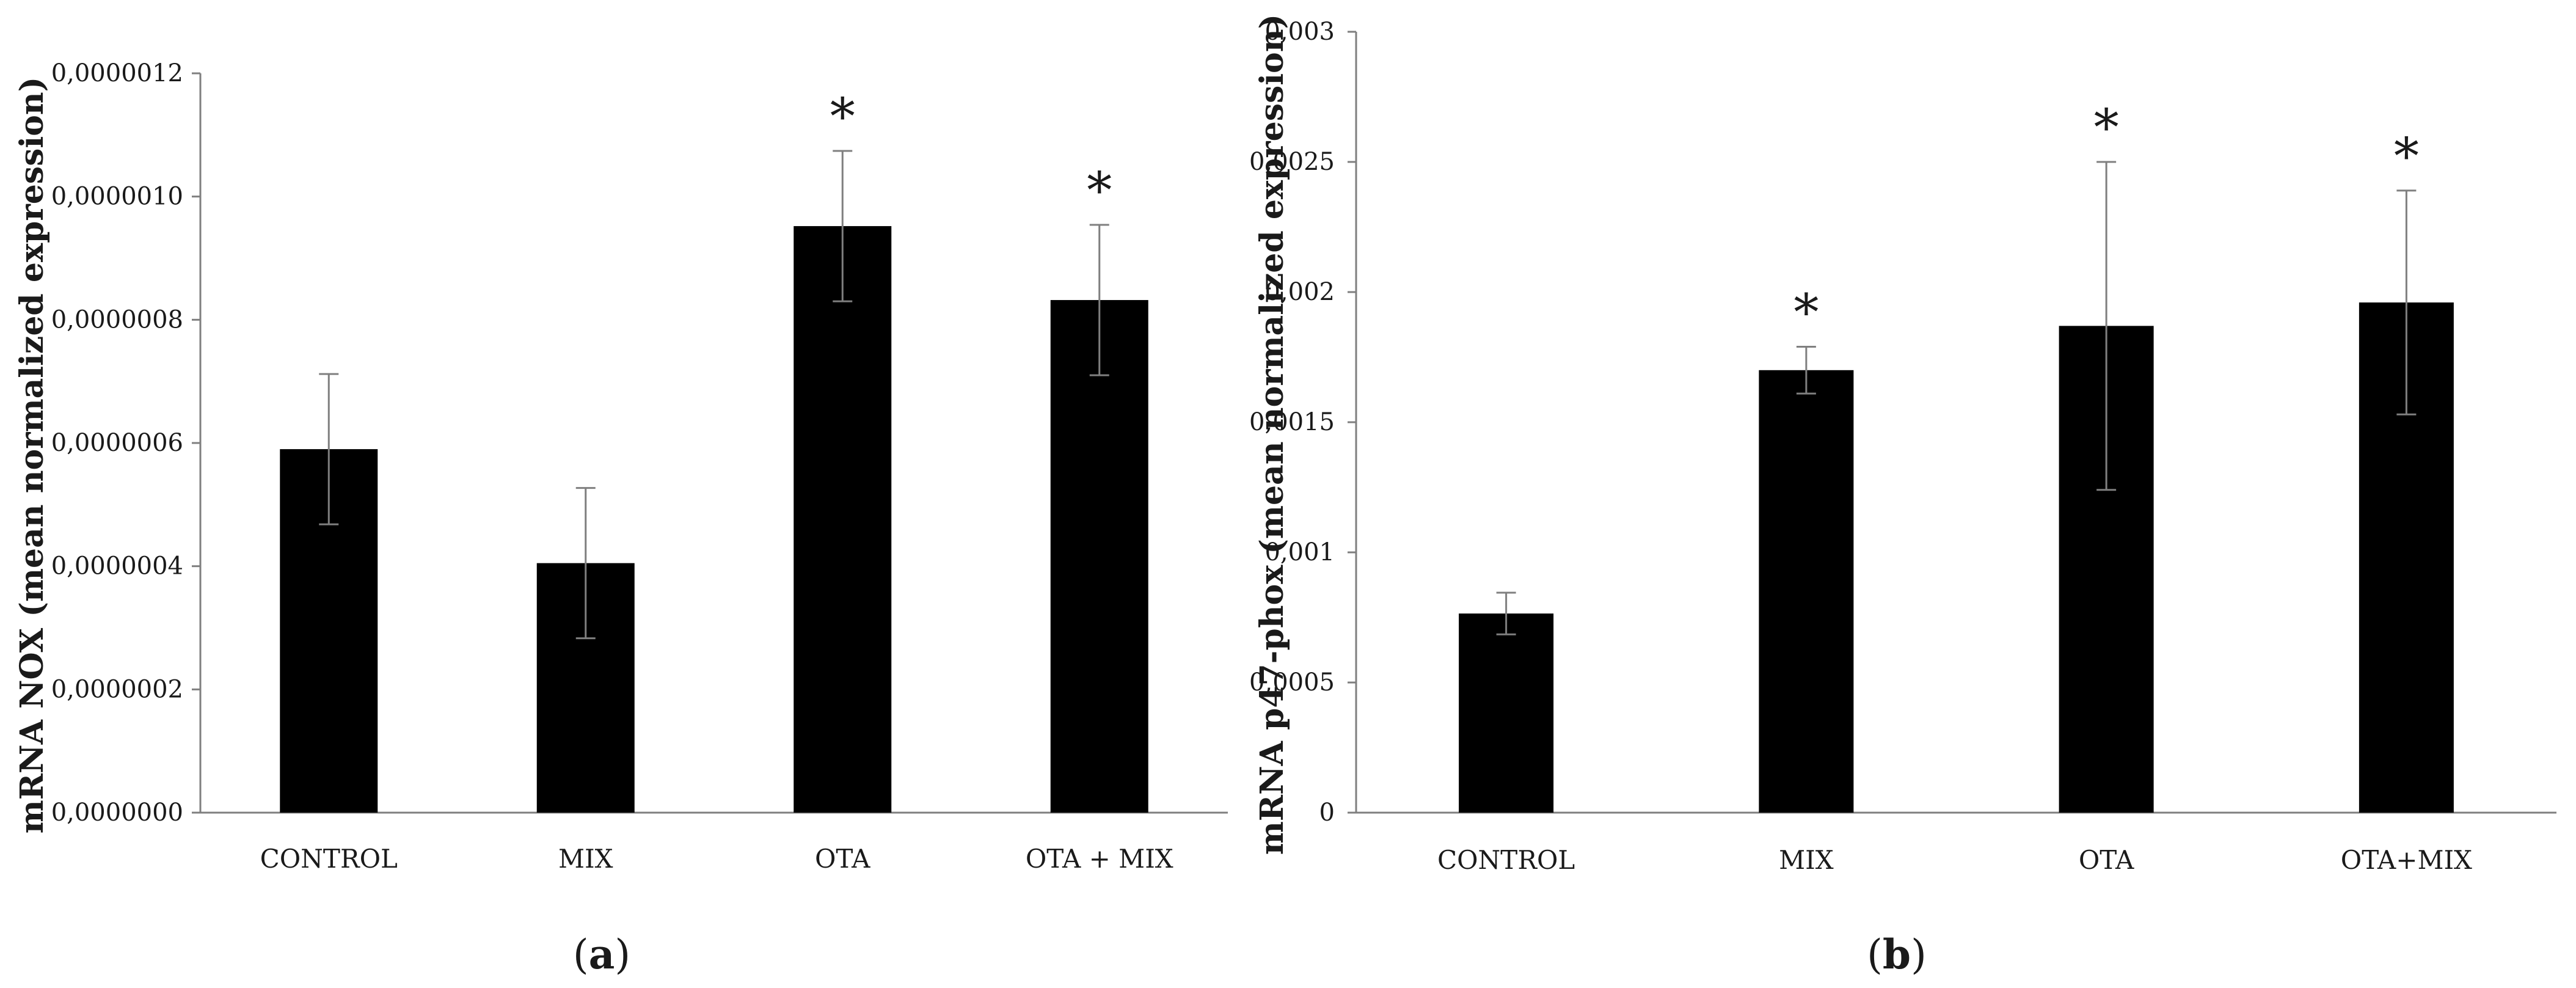 The width and height of the screenshot is (2576, 988). Describe the element at coordinates (117, 320) in the screenshot. I see `y-tick-label: 0,0000008` at that location.